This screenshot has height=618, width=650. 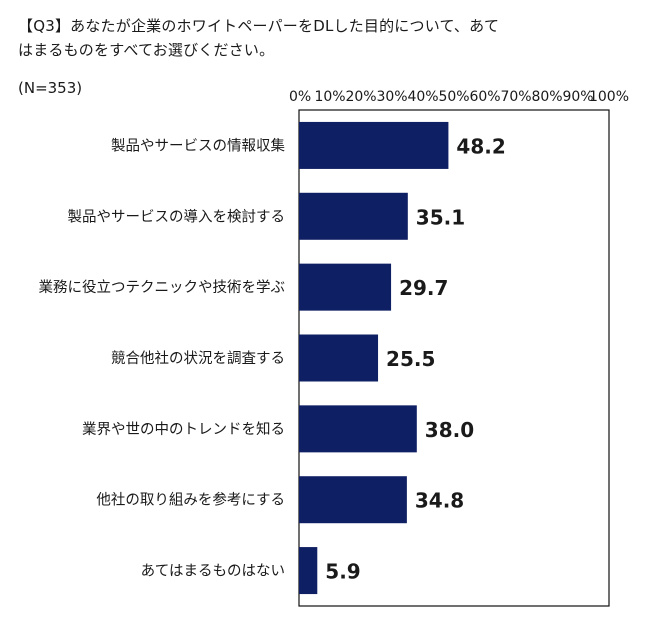 I want to click on category-label: 競合他社の状況を調査する, so click(x=198, y=358).